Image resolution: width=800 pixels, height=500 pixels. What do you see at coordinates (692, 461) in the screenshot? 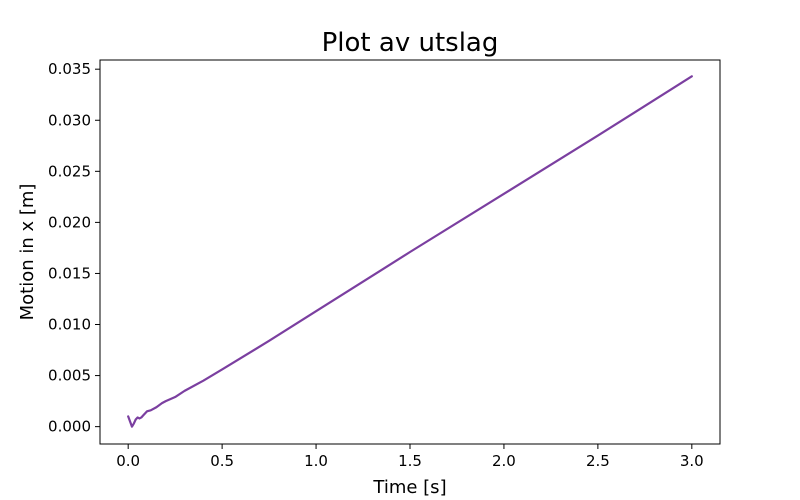
I see `x-tick-label: 3.0` at bounding box center [692, 461].